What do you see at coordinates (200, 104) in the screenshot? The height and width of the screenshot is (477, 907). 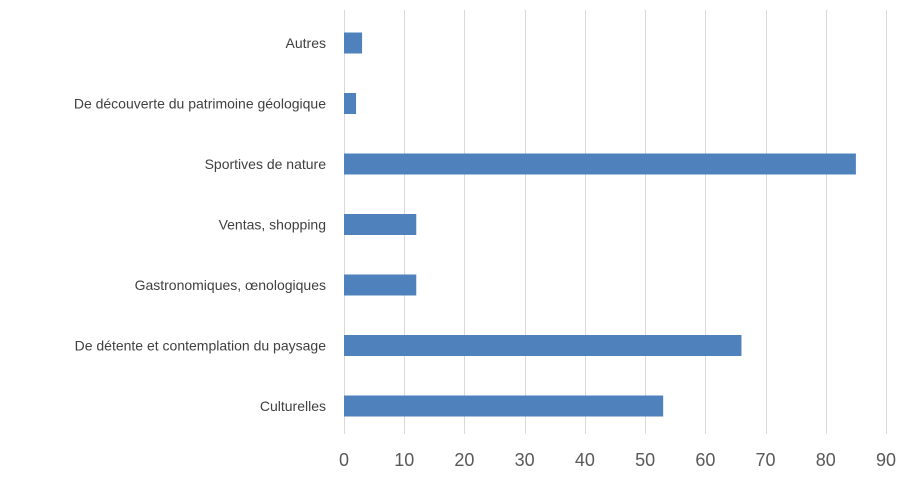 I see `category-label: De découverte du patrimoine géologique` at bounding box center [200, 104].